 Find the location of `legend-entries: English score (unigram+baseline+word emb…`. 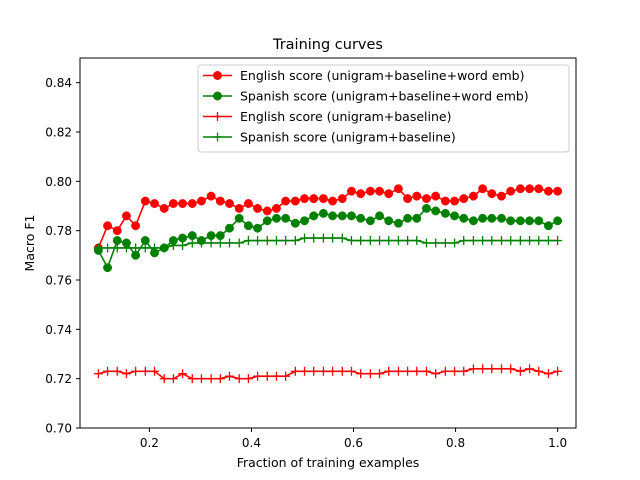

legend-entries: English score (unigram+baseline+word emb… is located at coordinates (366, 106).